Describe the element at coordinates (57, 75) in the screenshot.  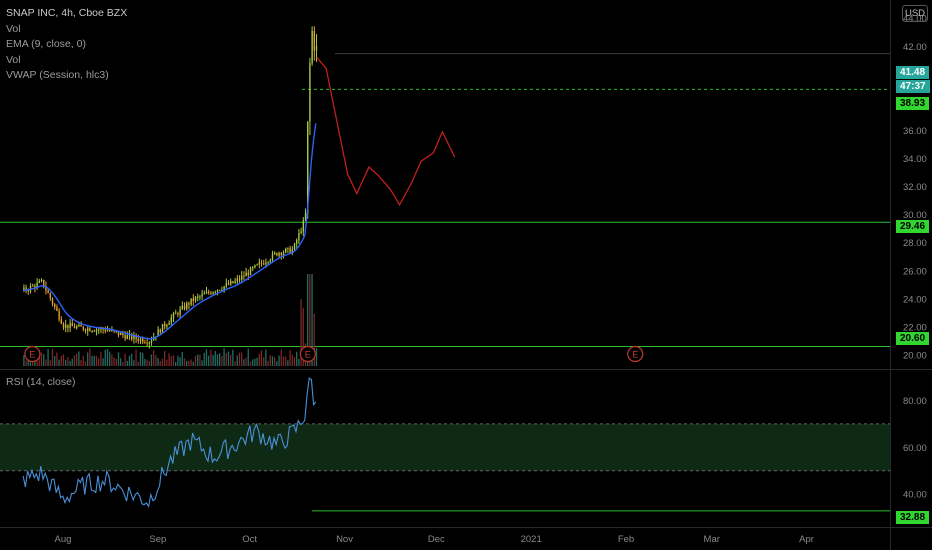
I see `legend-line-vwap: VWAP (Session, hlc3)` at that location.